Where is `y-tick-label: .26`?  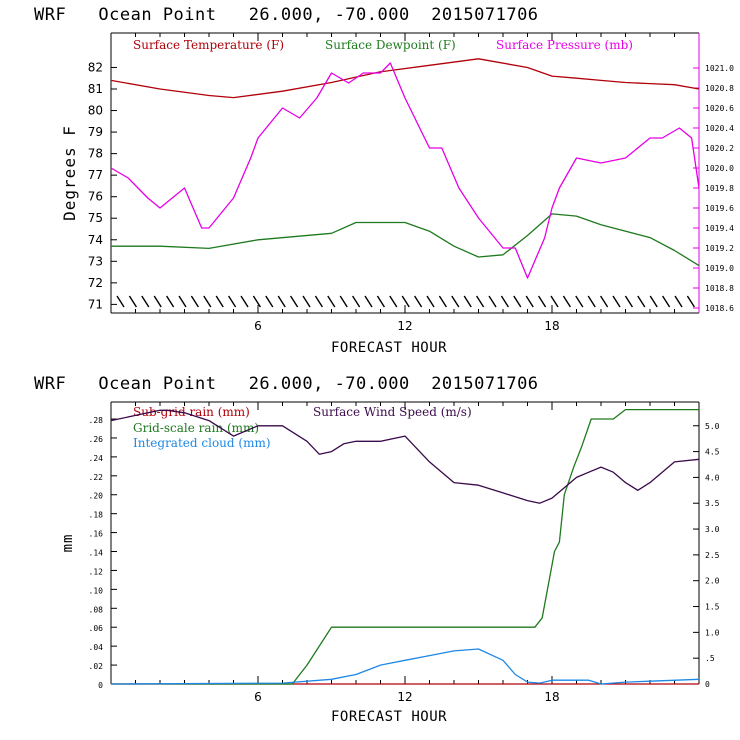
y-tick-label: .26 is located at coordinates (96, 439).